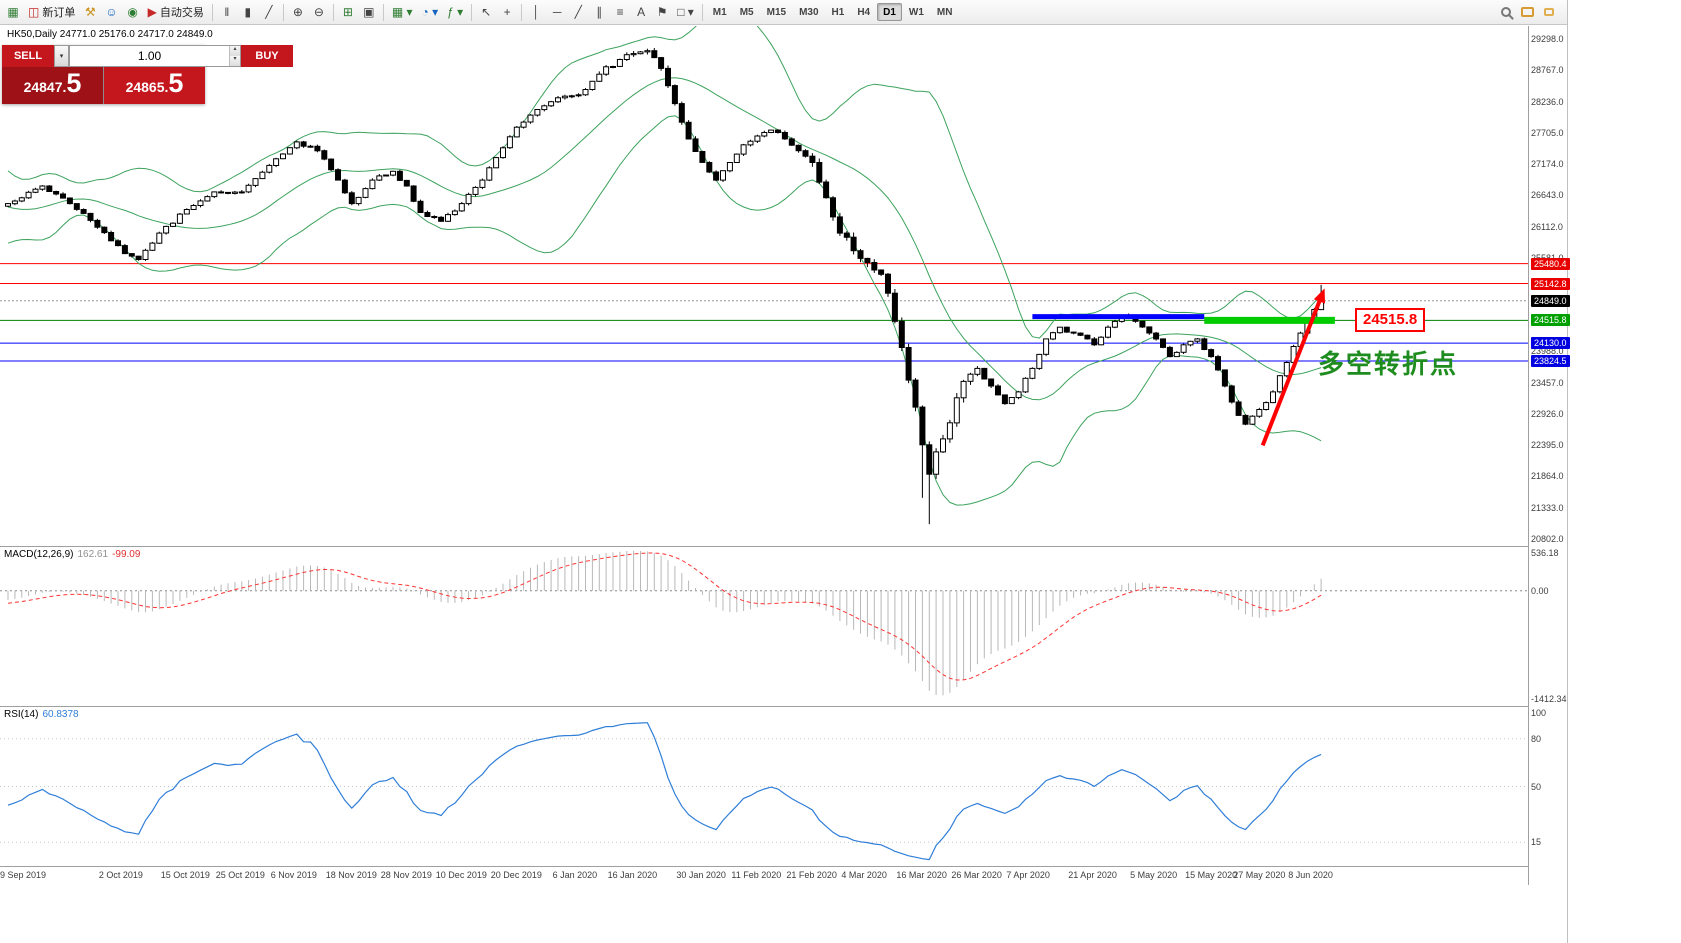  What do you see at coordinates (1547, 70) in the screenshot?
I see `price-axis-label: 28767.0` at bounding box center [1547, 70].